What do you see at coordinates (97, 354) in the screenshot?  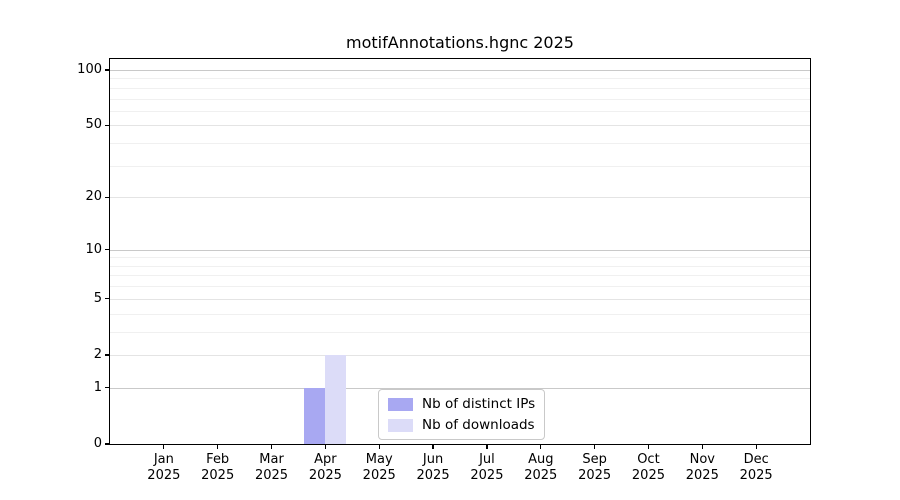 I see `y-tick-label: 2` at bounding box center [97, 354].